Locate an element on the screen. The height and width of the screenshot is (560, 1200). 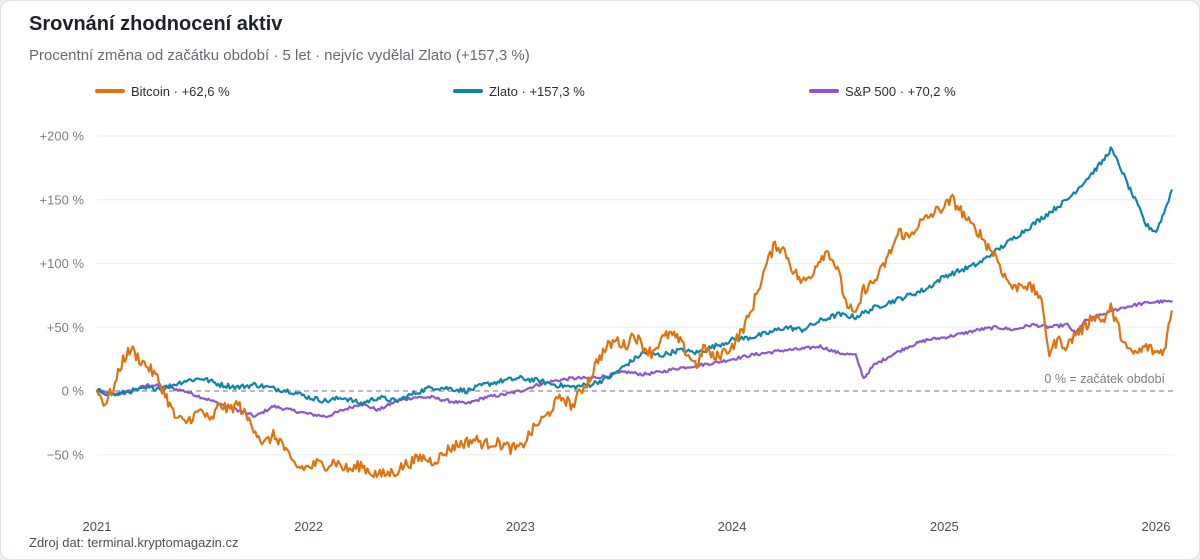
y-tick-label: +50 % is located at coordinates (66, 327).